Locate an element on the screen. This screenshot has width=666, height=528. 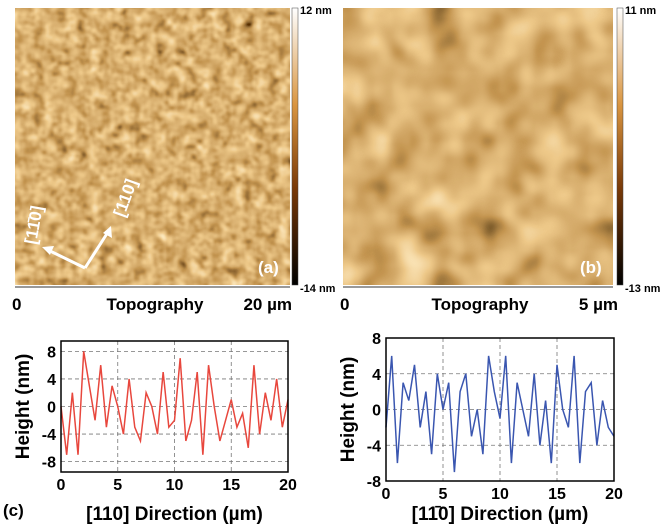
x-end: 20 µm is located at coordinates (267, 304).